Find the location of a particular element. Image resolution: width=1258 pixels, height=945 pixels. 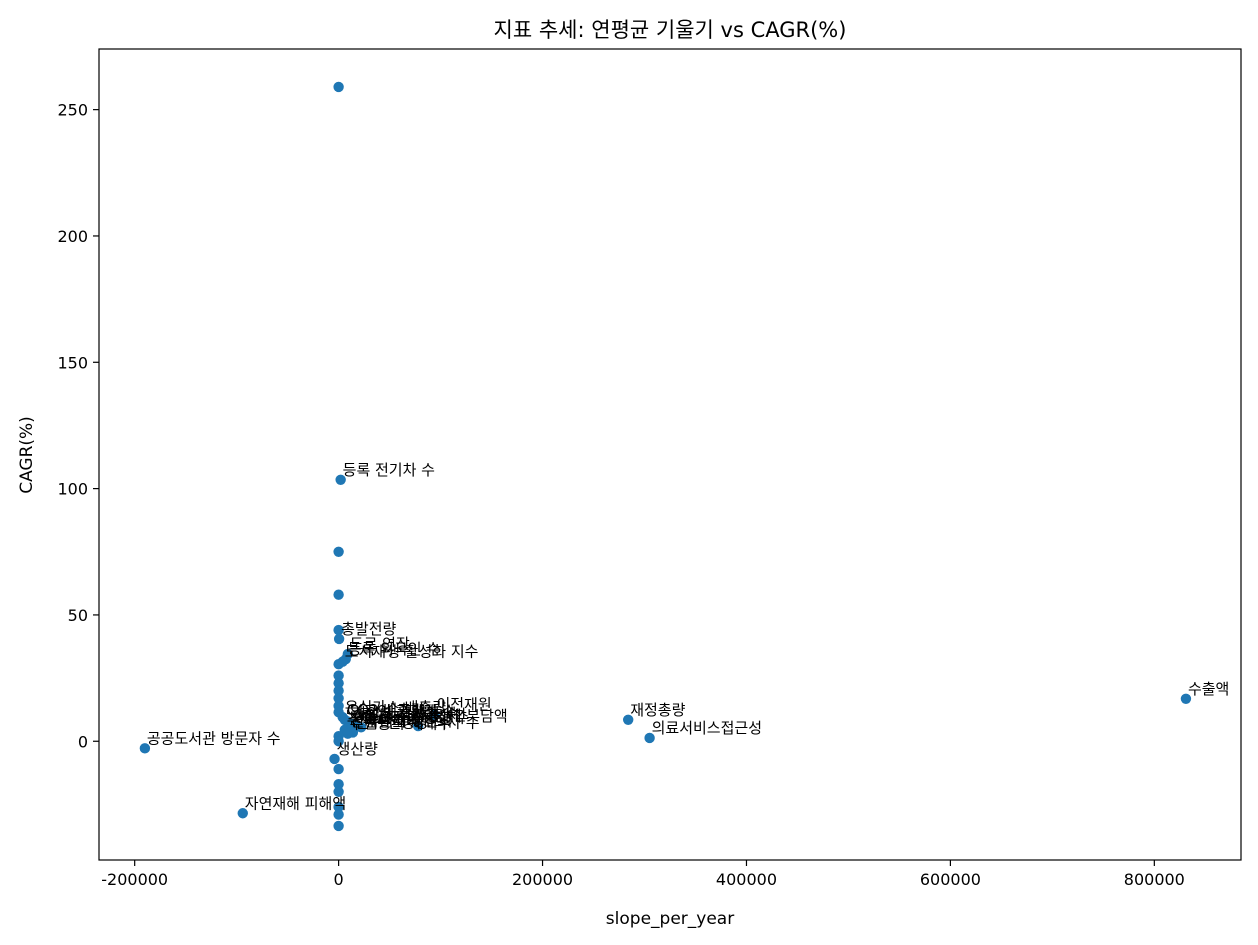

point-label: 총발전량 is located at coordinates (368, 629).